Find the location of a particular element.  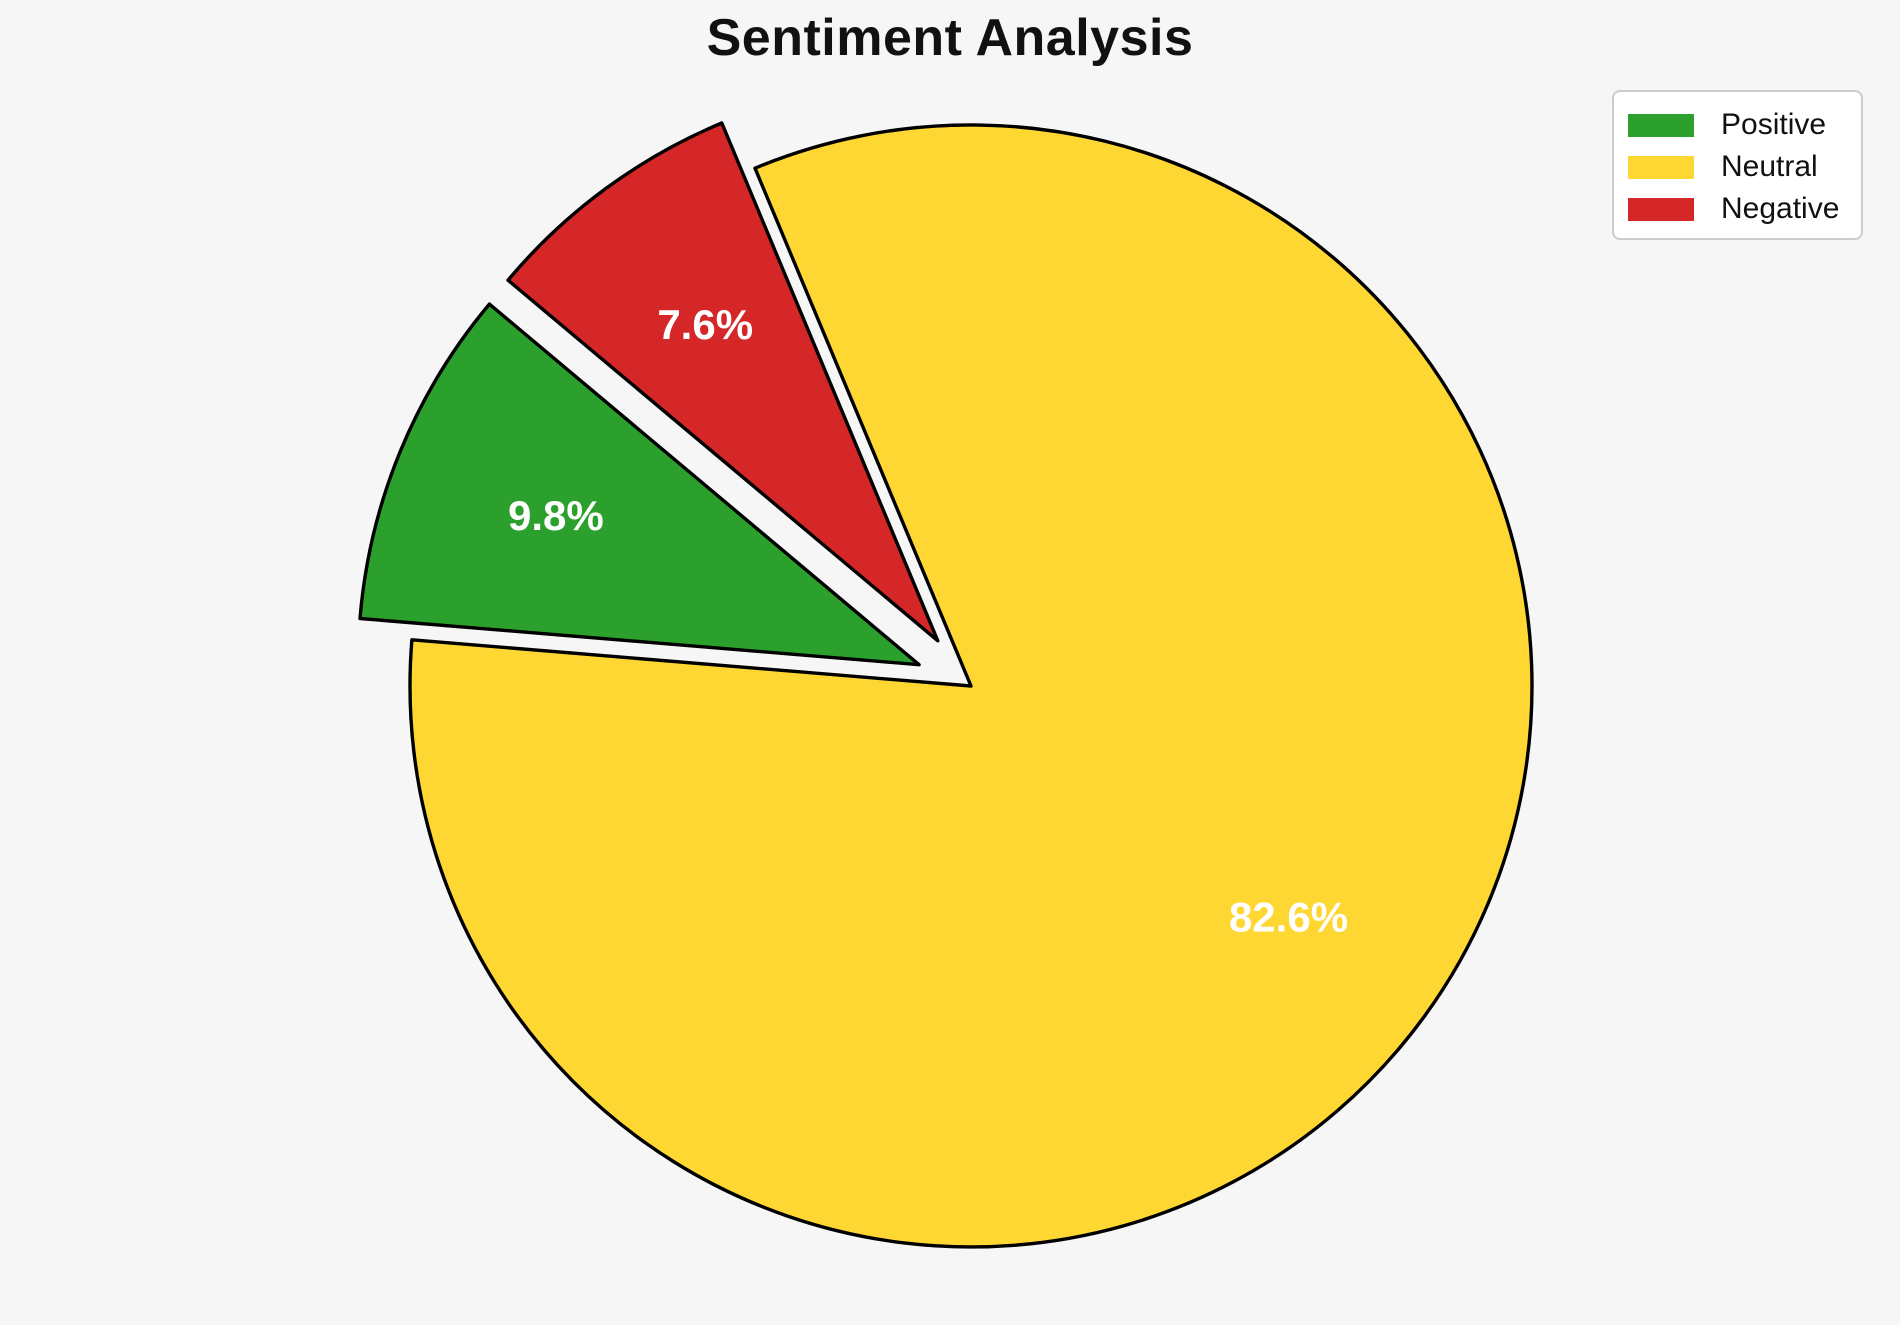

legend-label-negative: Negative is located at coordinates (1780, 208).